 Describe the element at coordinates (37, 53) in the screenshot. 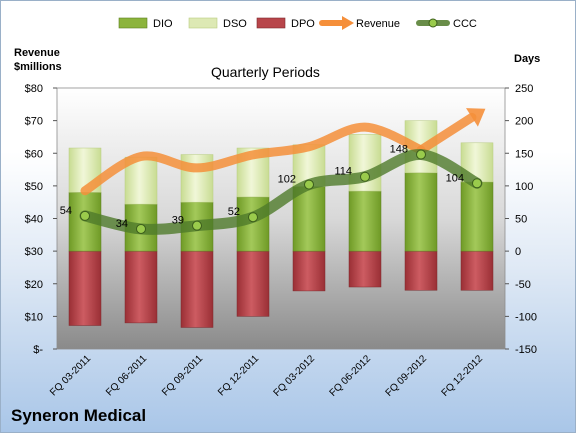

I see `left-axis-title-line1: Revenue` at that location.